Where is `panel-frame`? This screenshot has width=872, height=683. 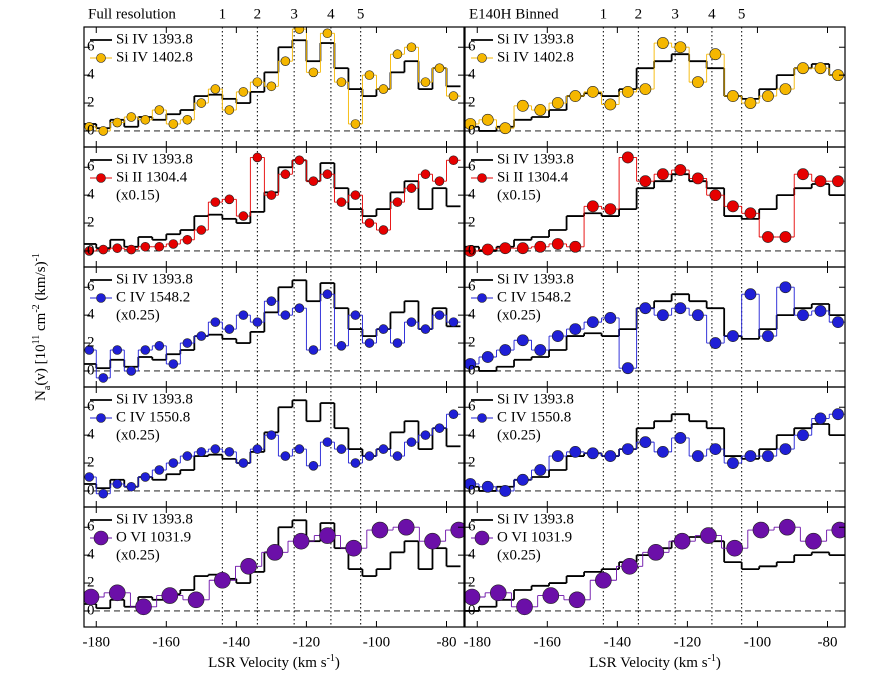
panel-frame is located at coordinates (274, 567).